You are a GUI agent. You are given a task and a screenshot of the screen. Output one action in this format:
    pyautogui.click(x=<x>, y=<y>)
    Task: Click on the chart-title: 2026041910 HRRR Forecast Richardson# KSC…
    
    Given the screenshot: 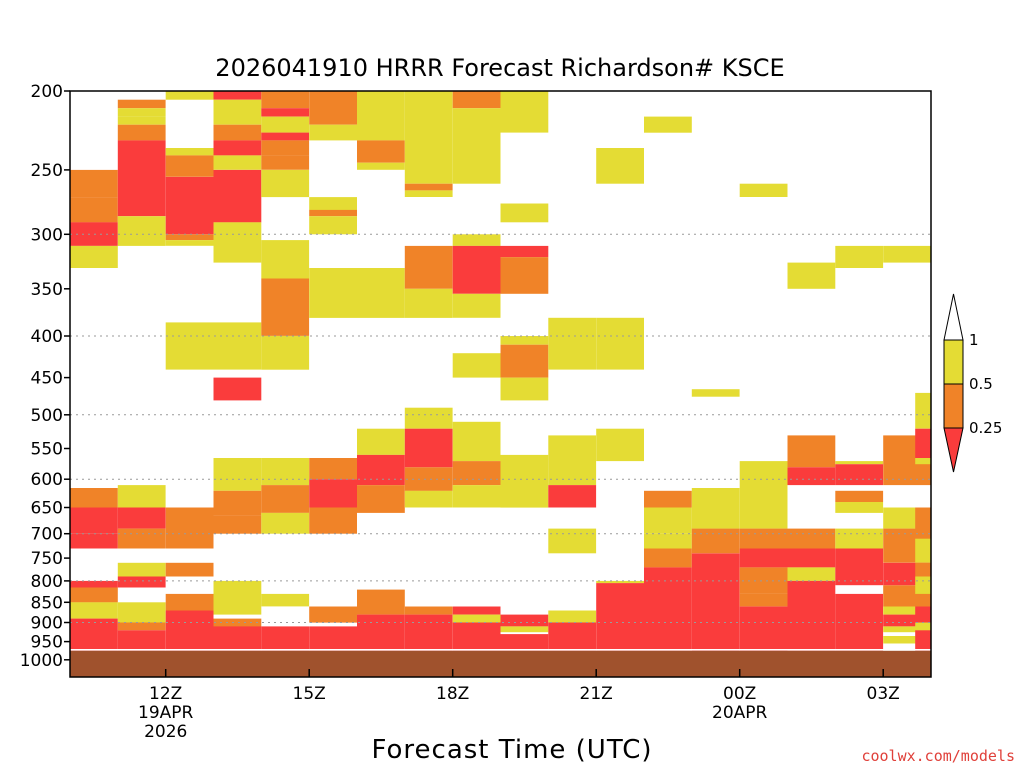 What is the action you would take?
    pyautogui.click(x=499, y=68)
    